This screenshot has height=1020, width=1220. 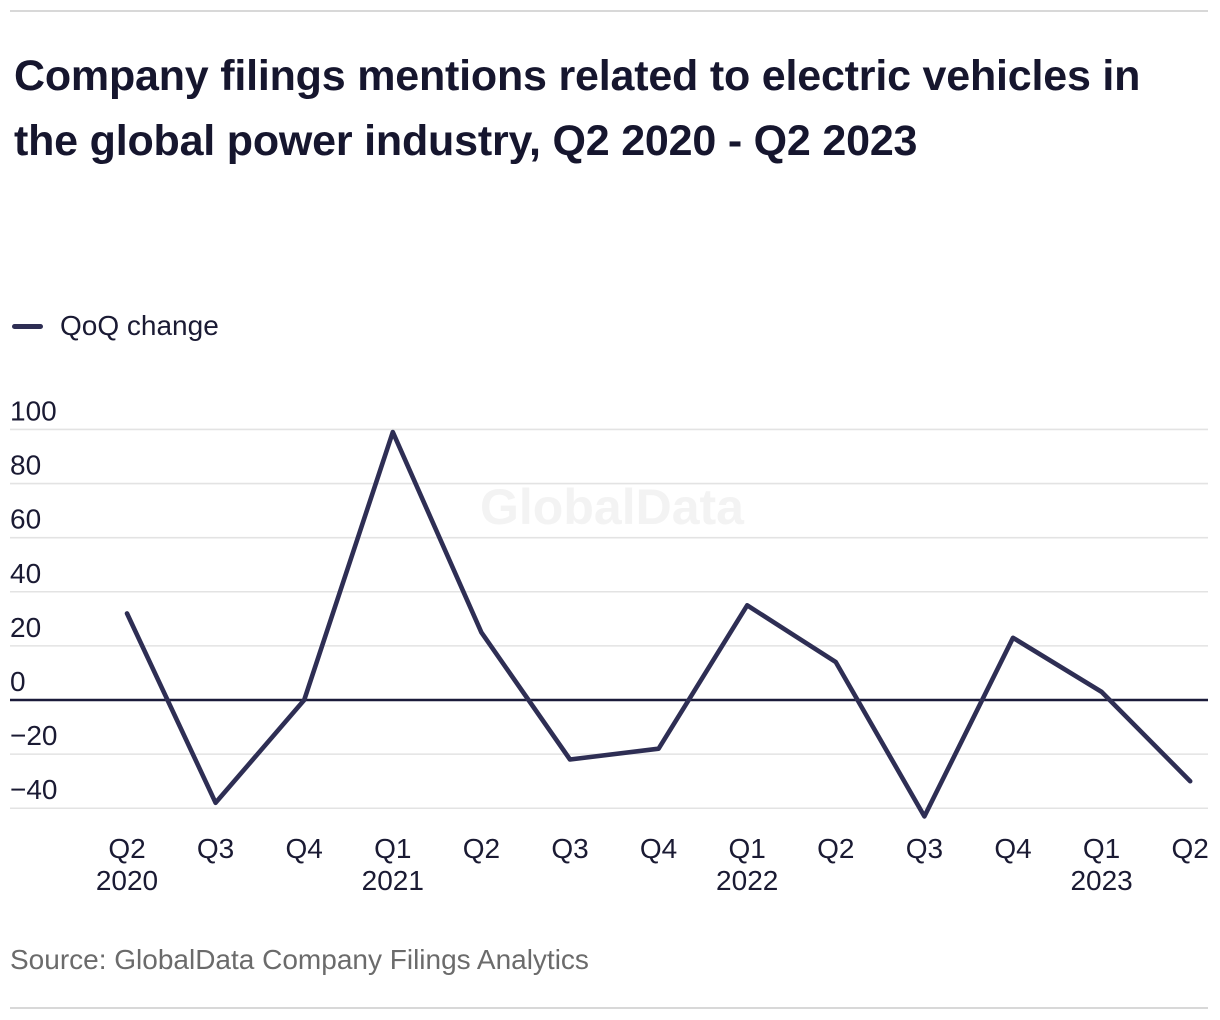 I want to click on legend-line-swatch, so click(x=27, y=326).